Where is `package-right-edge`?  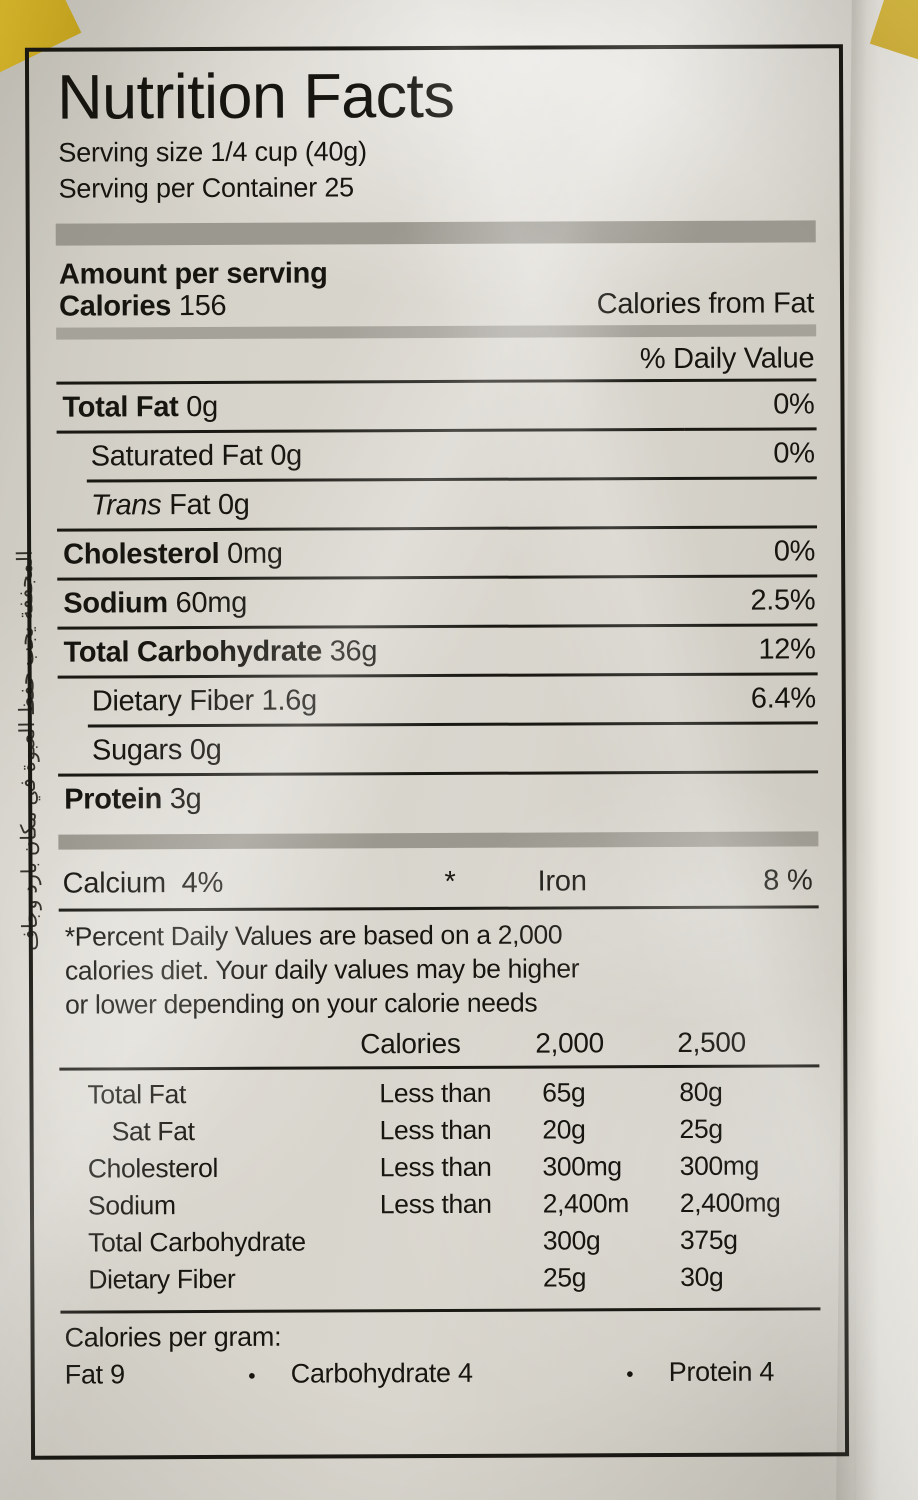 package-right-edge is located at coordinates (887, 750).